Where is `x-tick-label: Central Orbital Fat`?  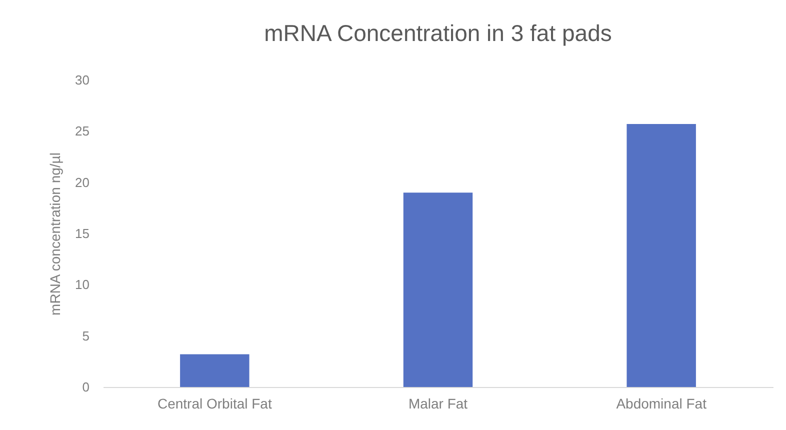
x-tick-label: Central Orbital Fat is located at coordinates (214, 404).